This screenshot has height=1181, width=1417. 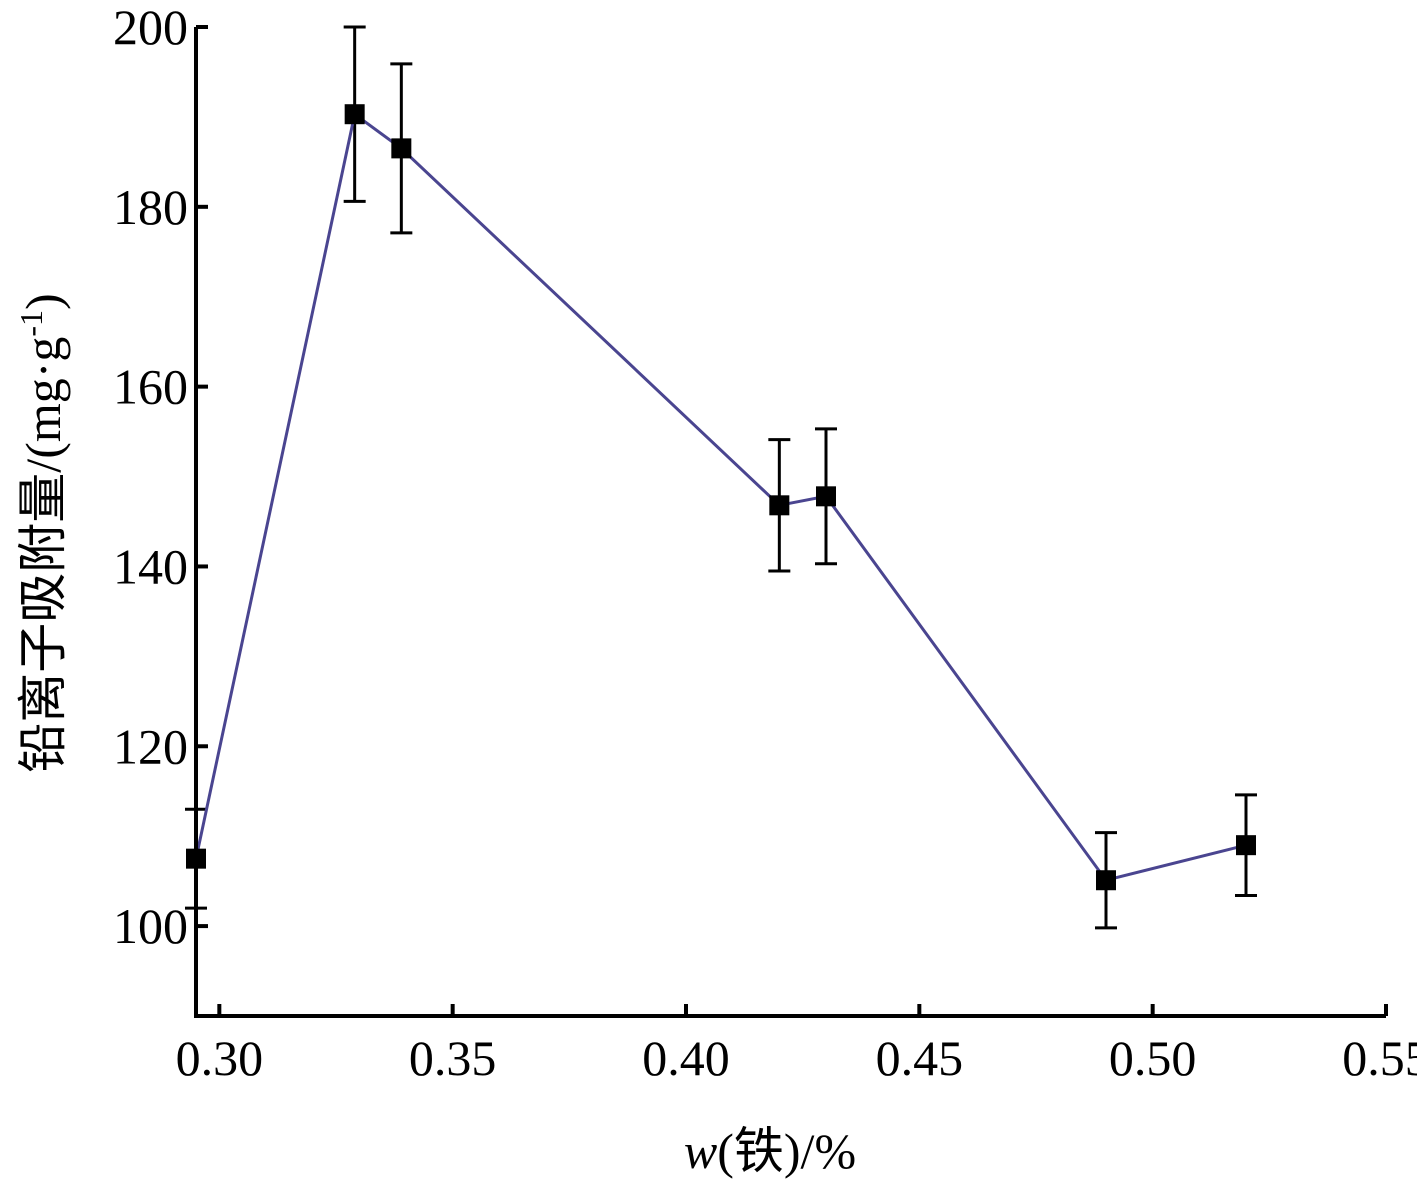 I want to click on y-tick-label: 200, so click(x=150, y=27).